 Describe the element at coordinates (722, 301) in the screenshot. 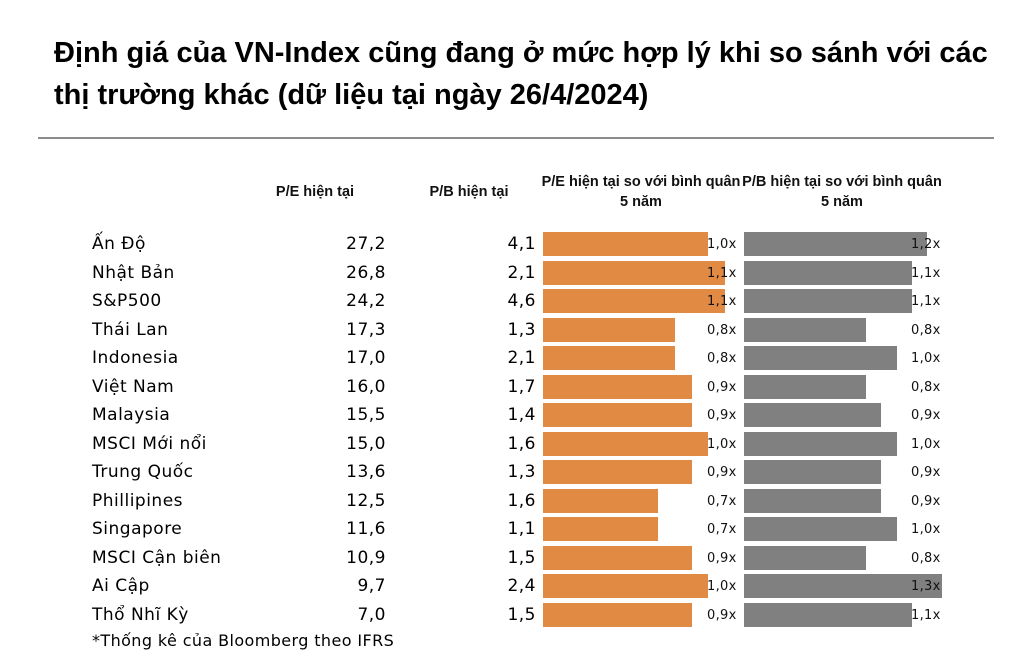

I see `pe-relative-label: 1,1x` at that location.